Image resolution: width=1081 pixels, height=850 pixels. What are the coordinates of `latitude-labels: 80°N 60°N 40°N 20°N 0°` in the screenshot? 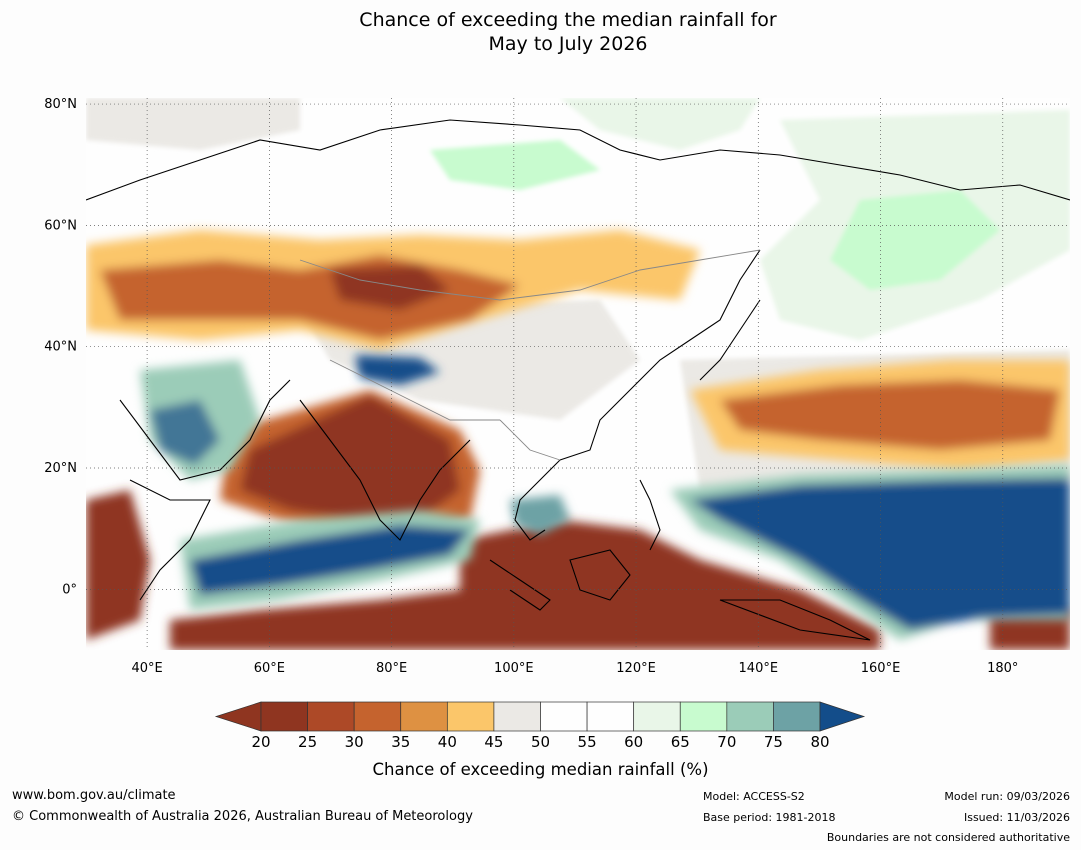 It's located at (60, 347).